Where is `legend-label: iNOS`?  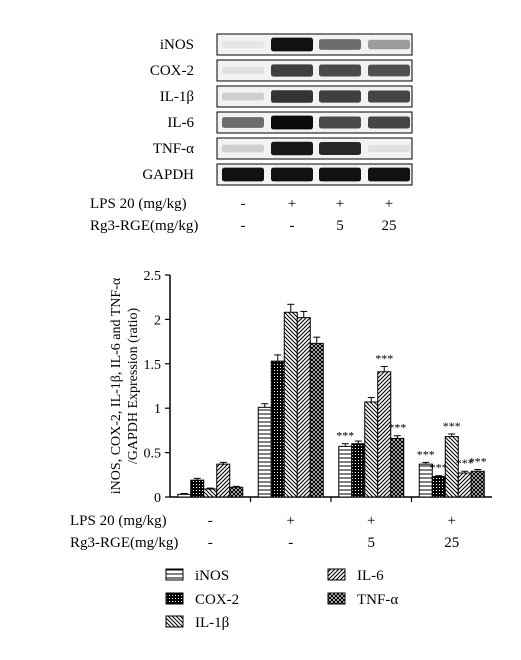
legend-label: iNOS is located at coordinates (212, 576).